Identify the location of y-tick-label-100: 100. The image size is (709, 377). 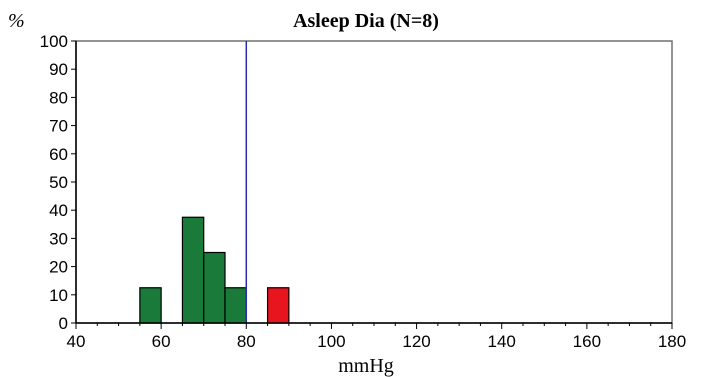
(54, 41).